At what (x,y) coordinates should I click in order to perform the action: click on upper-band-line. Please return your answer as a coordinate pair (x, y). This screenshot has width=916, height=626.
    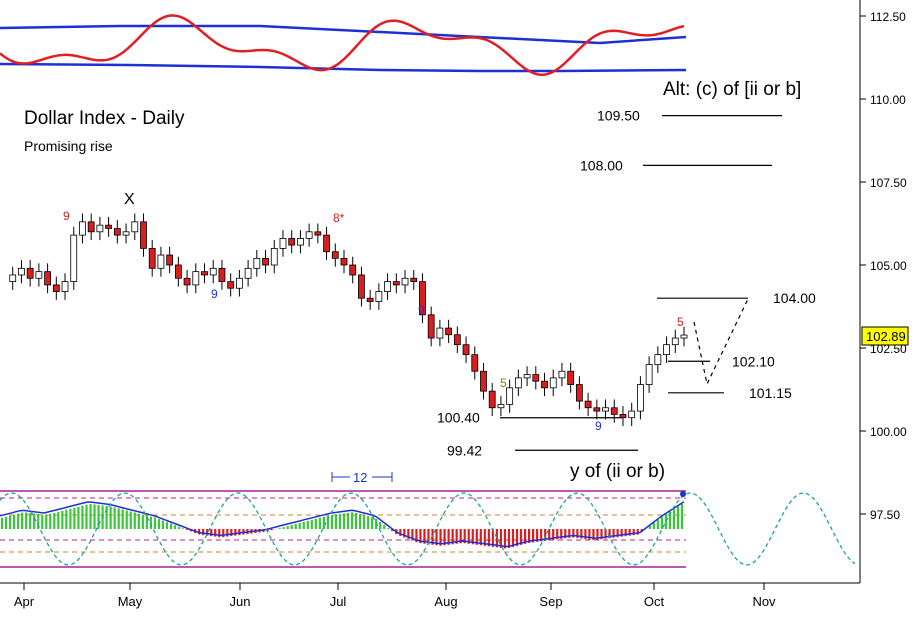
    Looking at the image, I should click on (343, 34).